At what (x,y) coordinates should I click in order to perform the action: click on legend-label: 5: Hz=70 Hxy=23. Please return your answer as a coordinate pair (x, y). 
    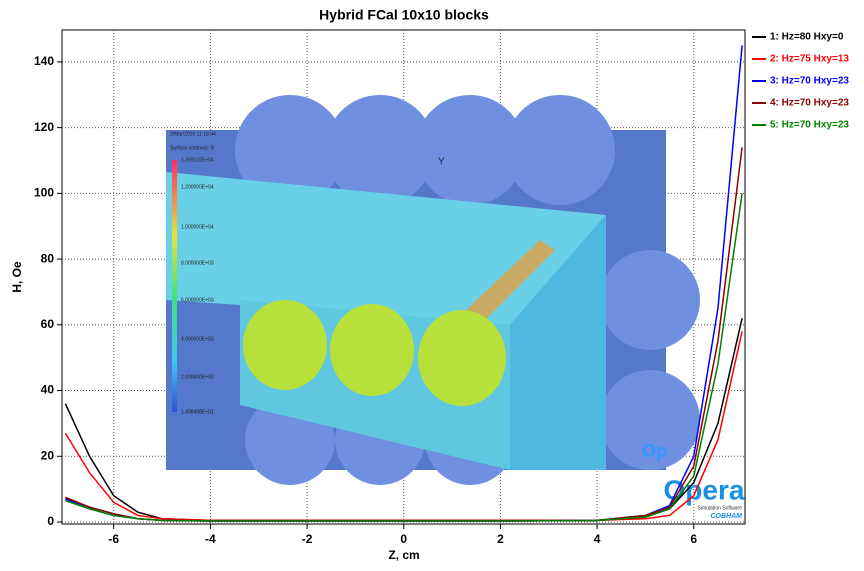
    Looking at the image, I should click on (809, 125).